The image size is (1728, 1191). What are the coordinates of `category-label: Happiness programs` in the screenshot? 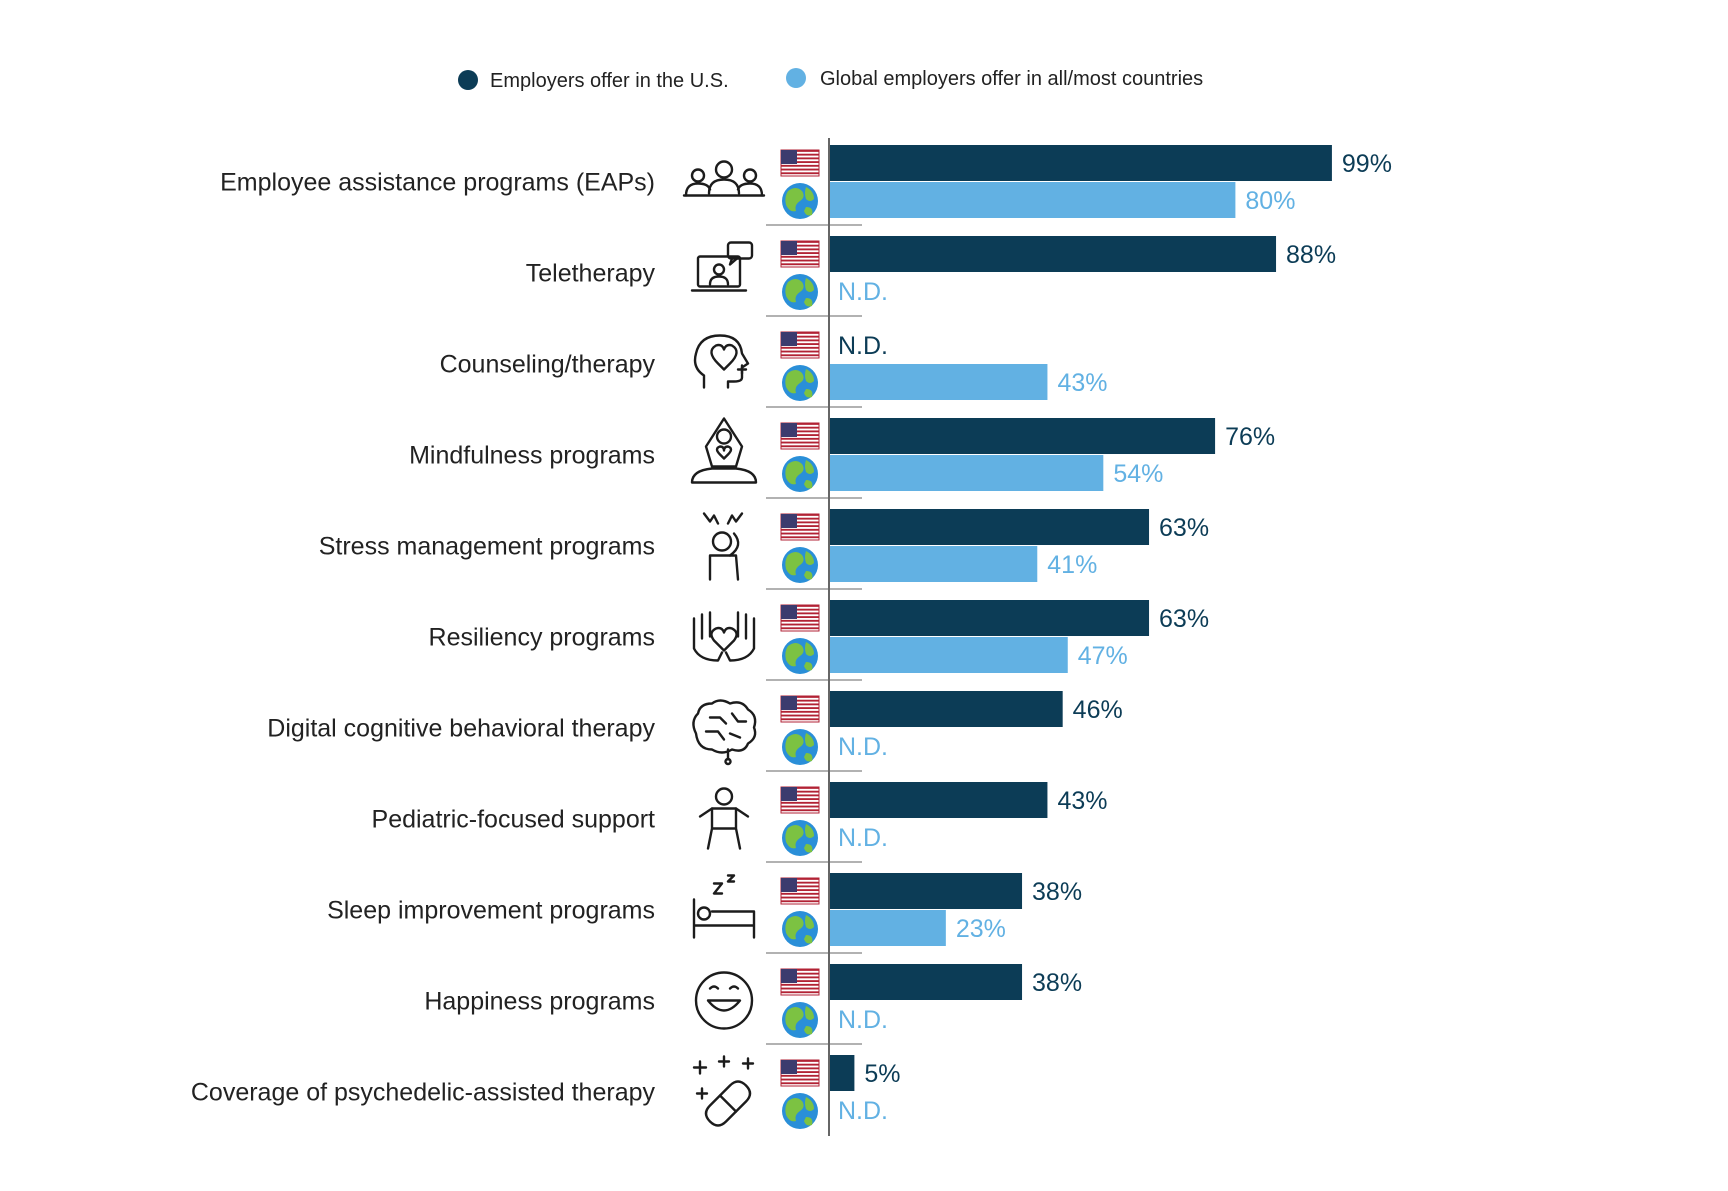 It's located at (539, 1002).